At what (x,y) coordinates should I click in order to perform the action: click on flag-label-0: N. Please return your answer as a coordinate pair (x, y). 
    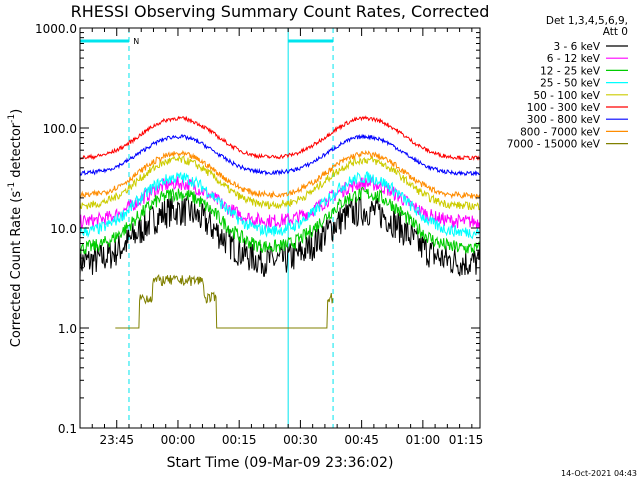
    Looking at the image, I should click on (136, 41).